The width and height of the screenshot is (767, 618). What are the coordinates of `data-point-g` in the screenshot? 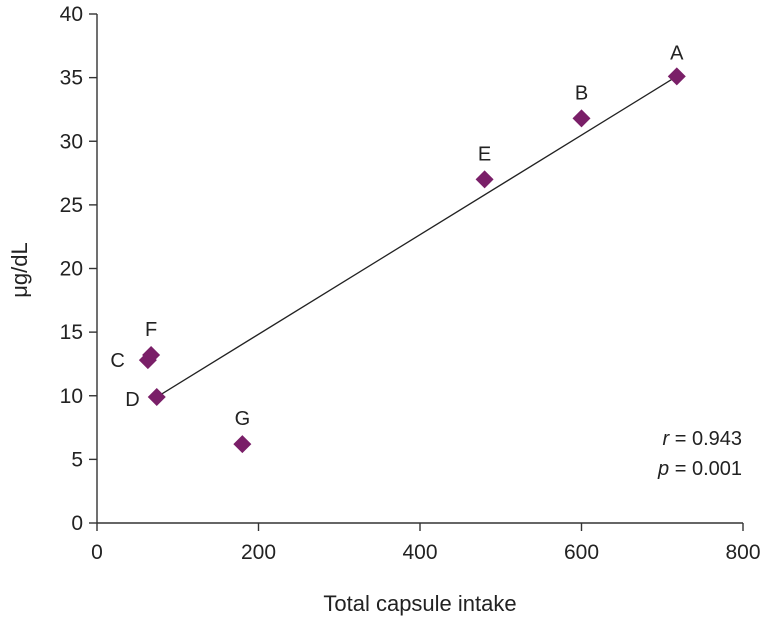 It's located at (242, 444).